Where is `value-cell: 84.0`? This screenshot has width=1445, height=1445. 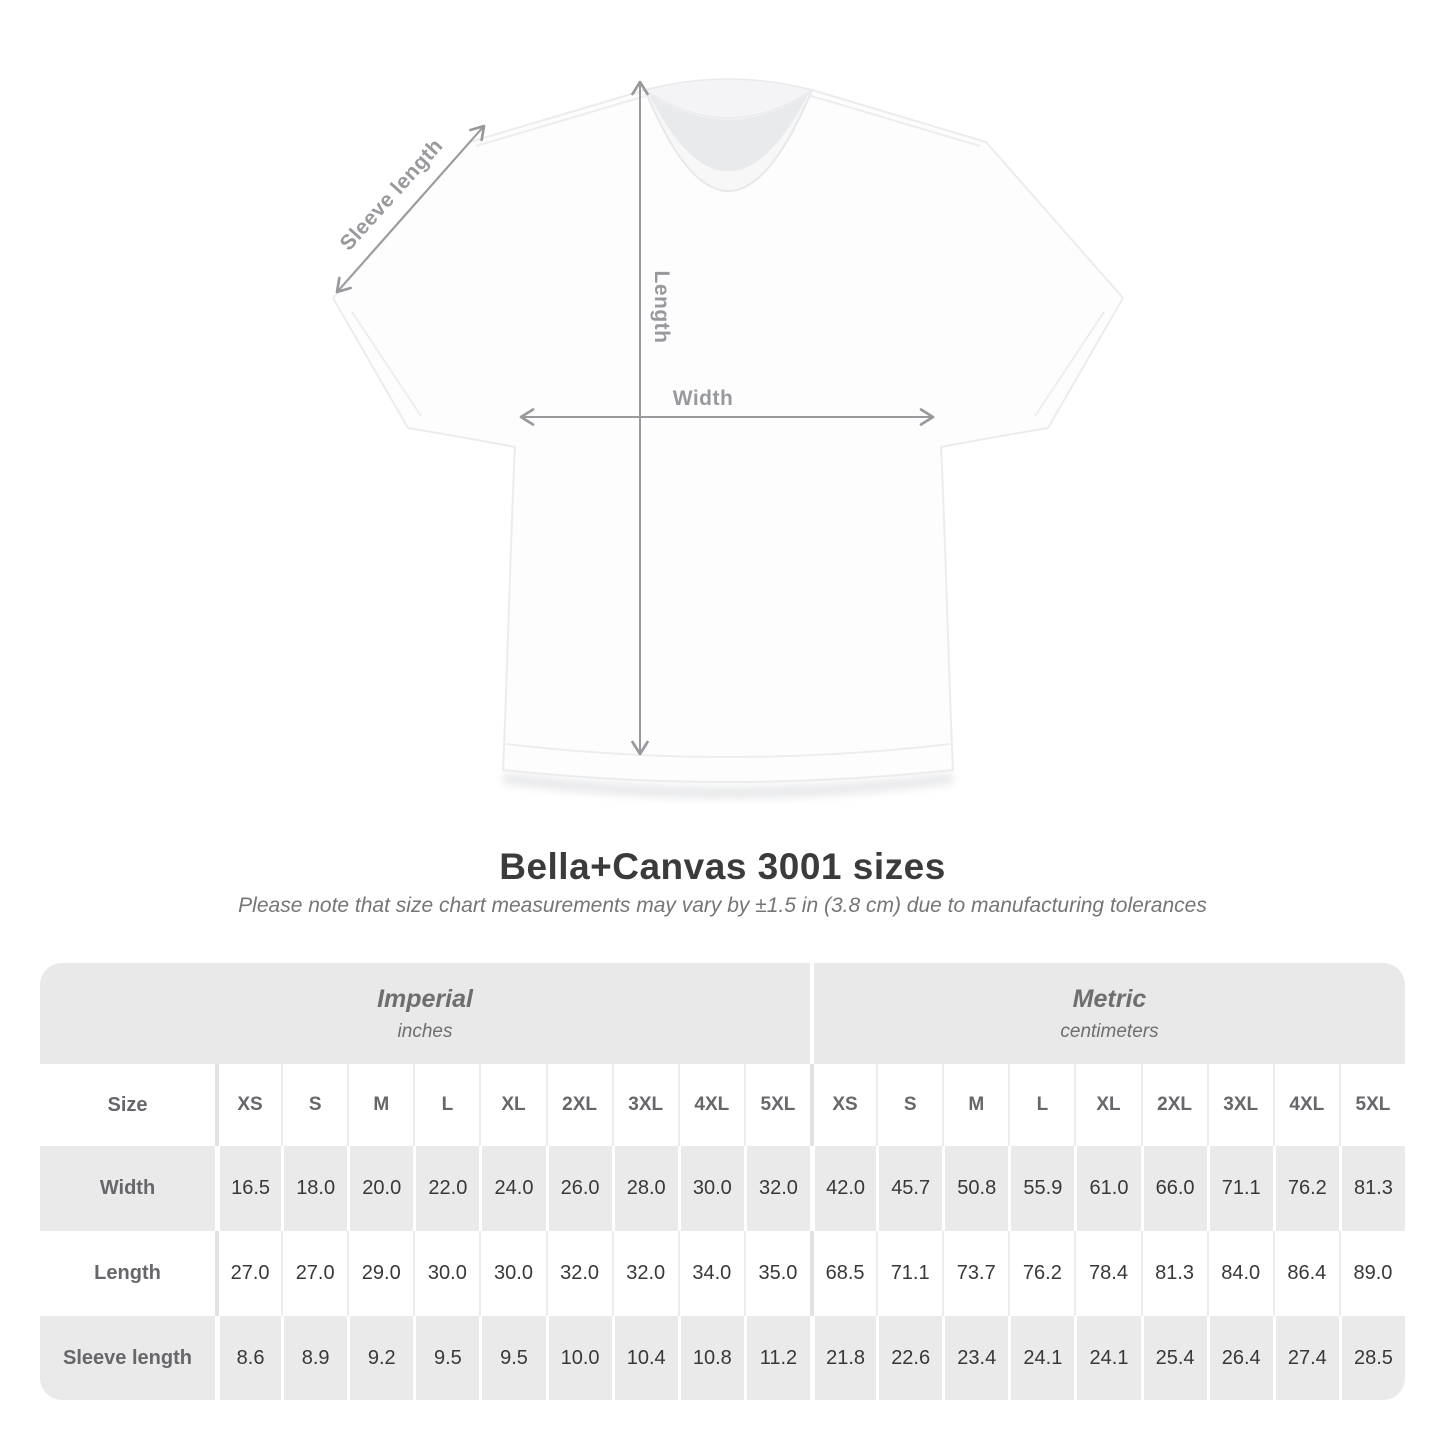
value-cell: 84.0 is located at coordinates (1239, 1273).